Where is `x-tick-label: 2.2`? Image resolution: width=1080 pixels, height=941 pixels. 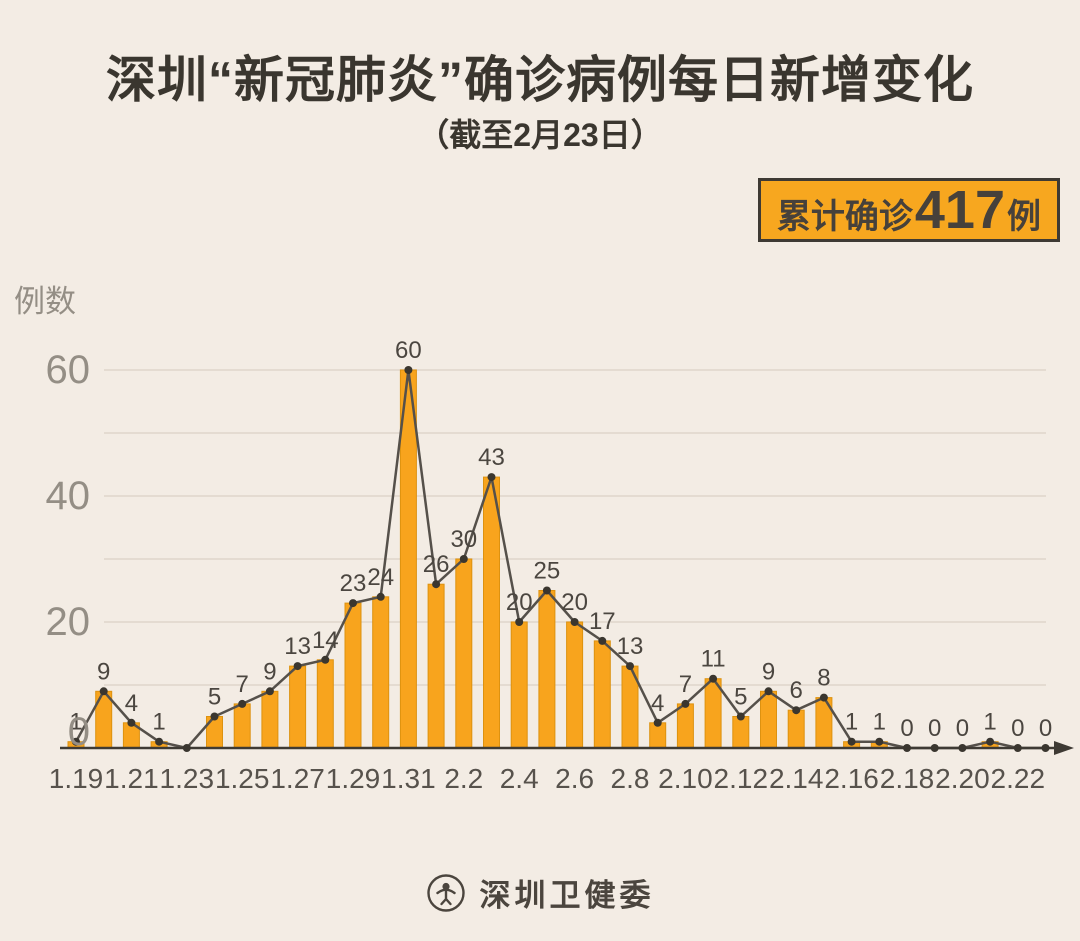
x-tick-label: 2.2 is located at coordinates (463, 778).